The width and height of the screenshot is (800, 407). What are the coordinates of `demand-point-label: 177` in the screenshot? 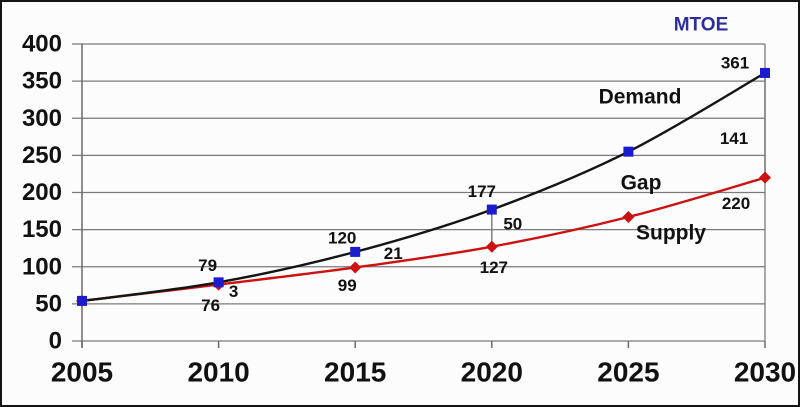 It's located at (482, 191).